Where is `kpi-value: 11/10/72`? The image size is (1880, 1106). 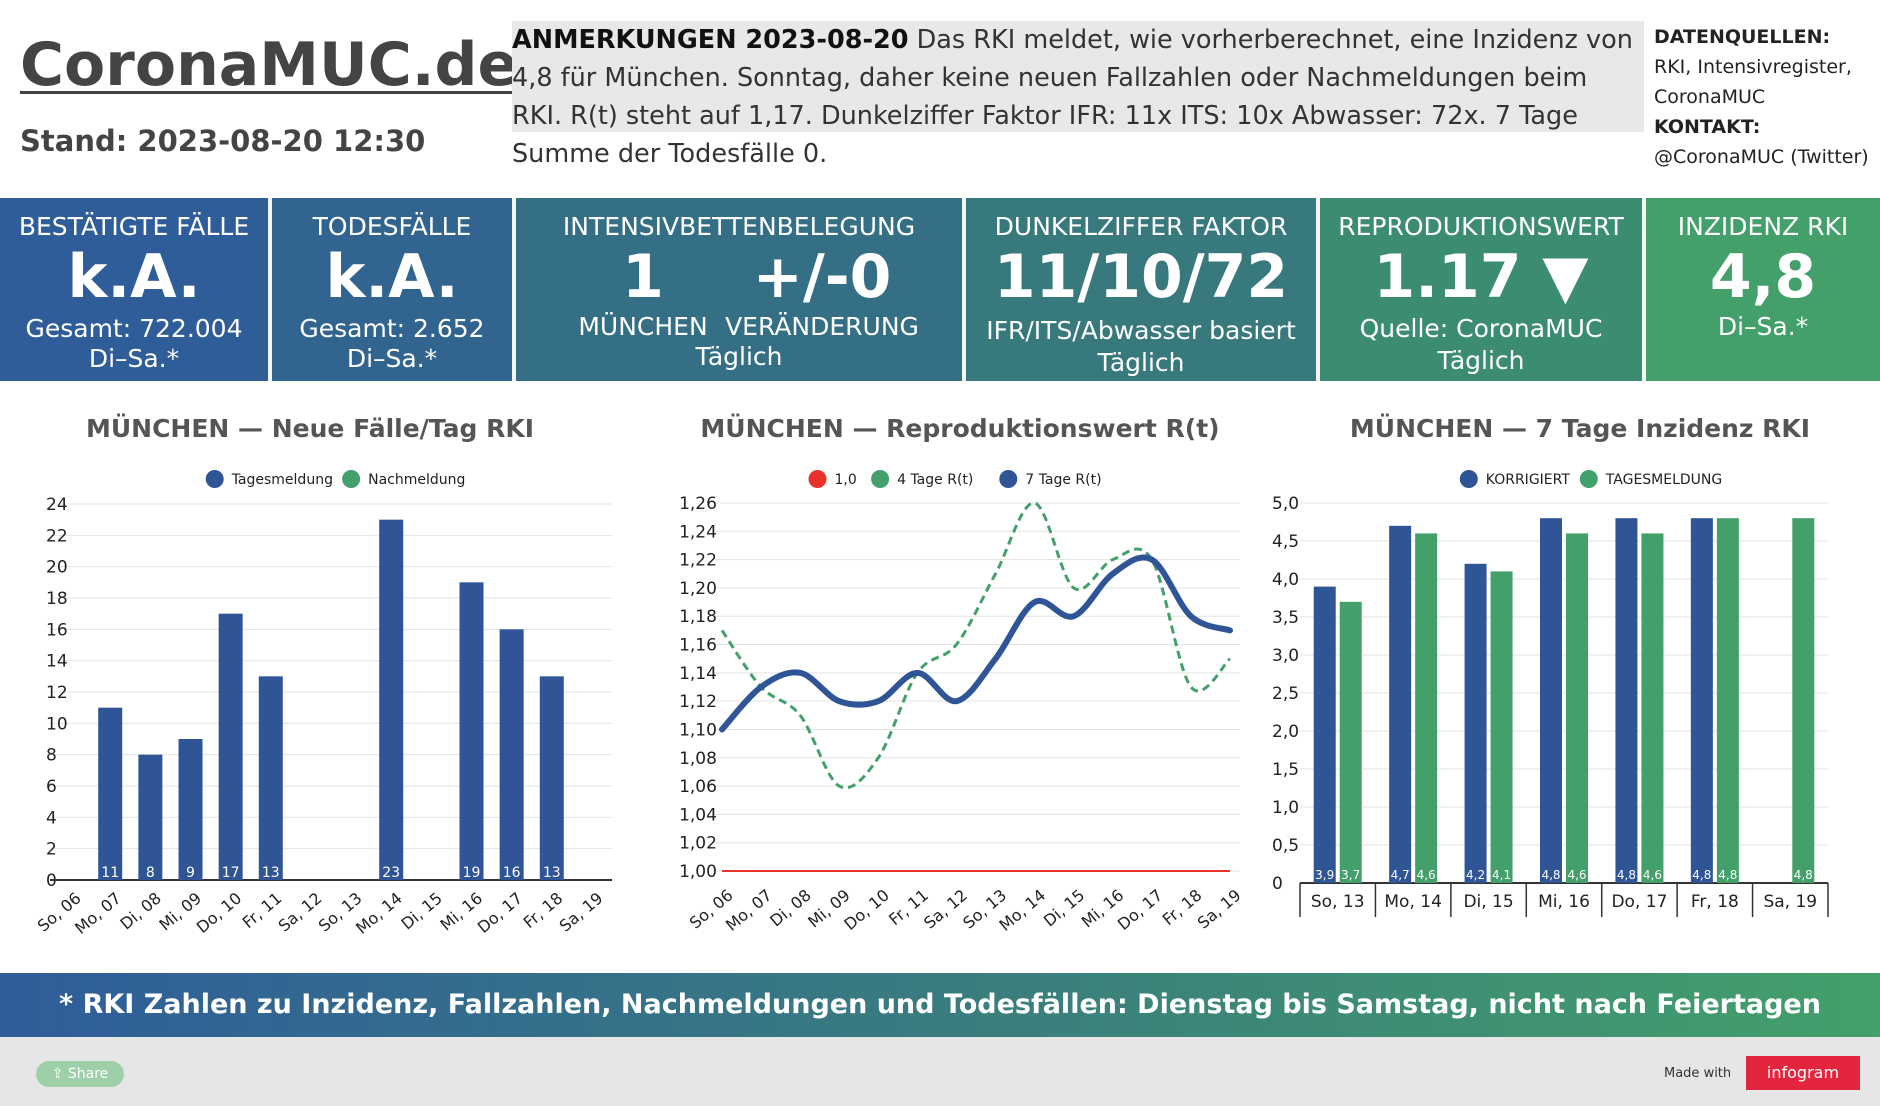 kpi-value: 11/10/72 is located at coordinates (1141, 277).